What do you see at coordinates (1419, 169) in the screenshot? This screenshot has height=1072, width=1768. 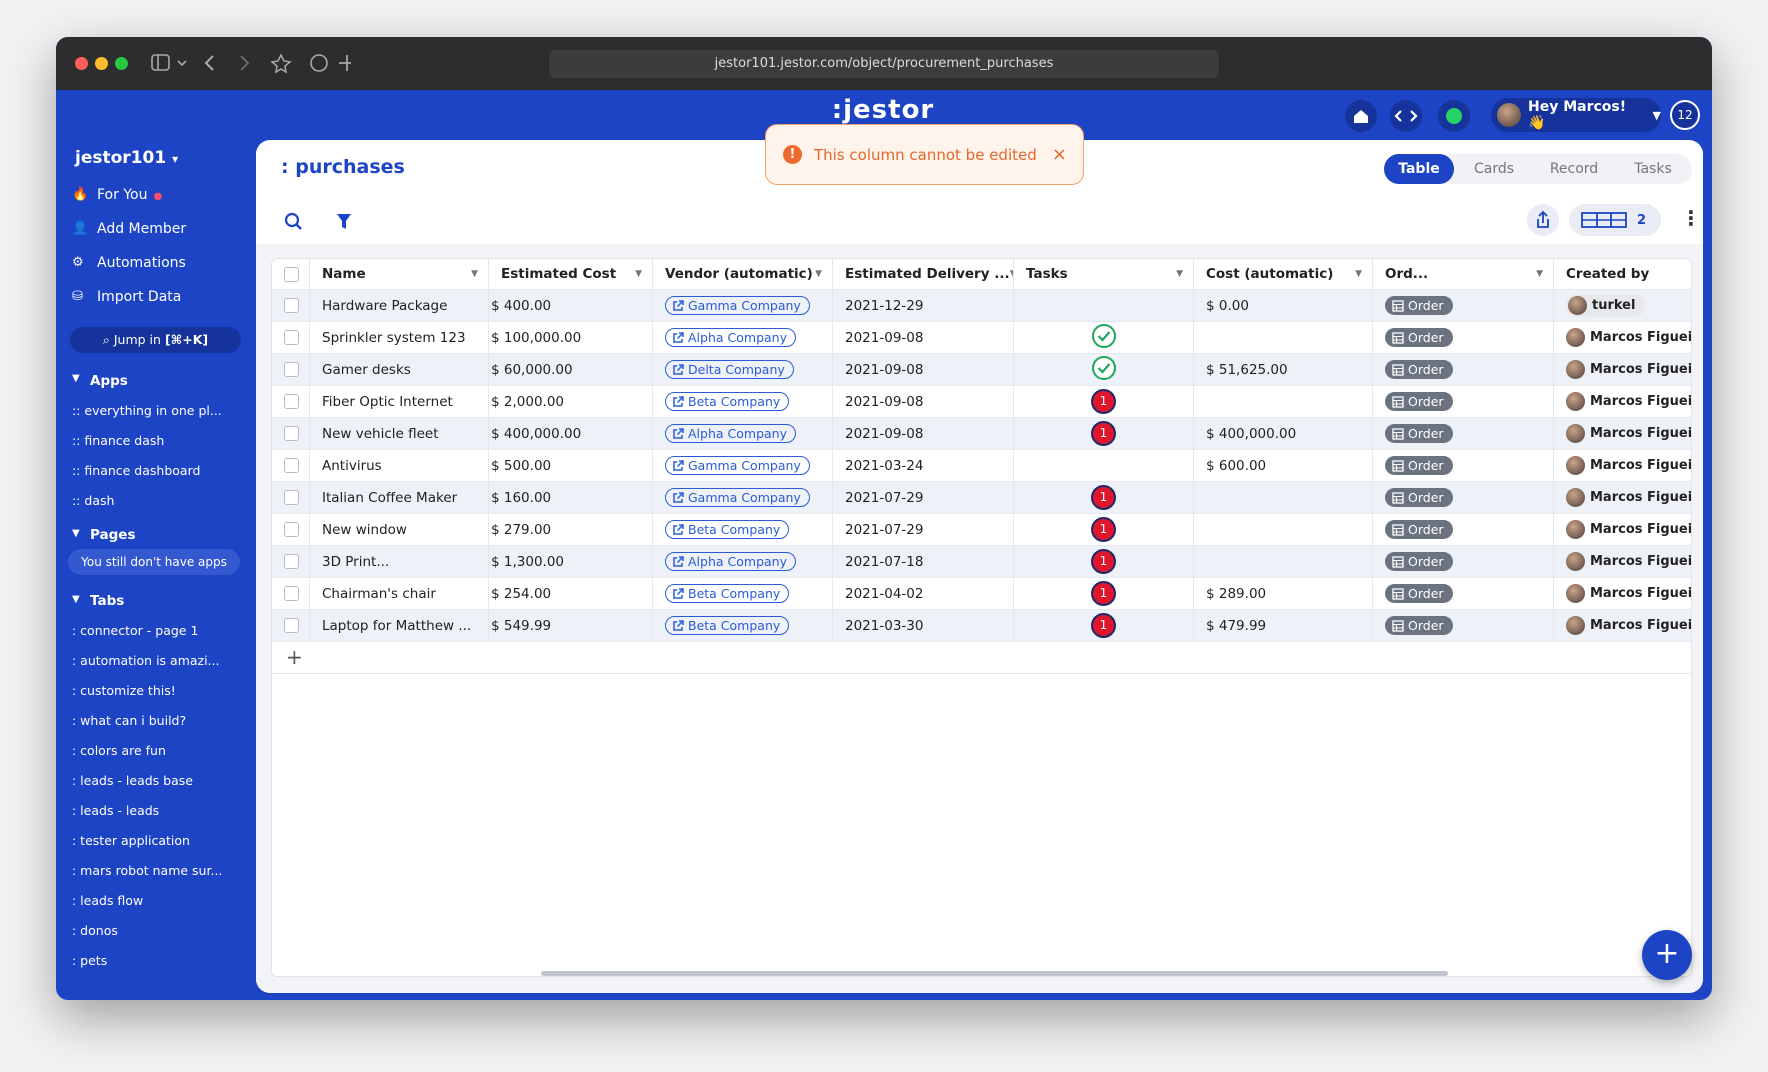 I see `view-tab: Table` at bounding box center [1419, 169].